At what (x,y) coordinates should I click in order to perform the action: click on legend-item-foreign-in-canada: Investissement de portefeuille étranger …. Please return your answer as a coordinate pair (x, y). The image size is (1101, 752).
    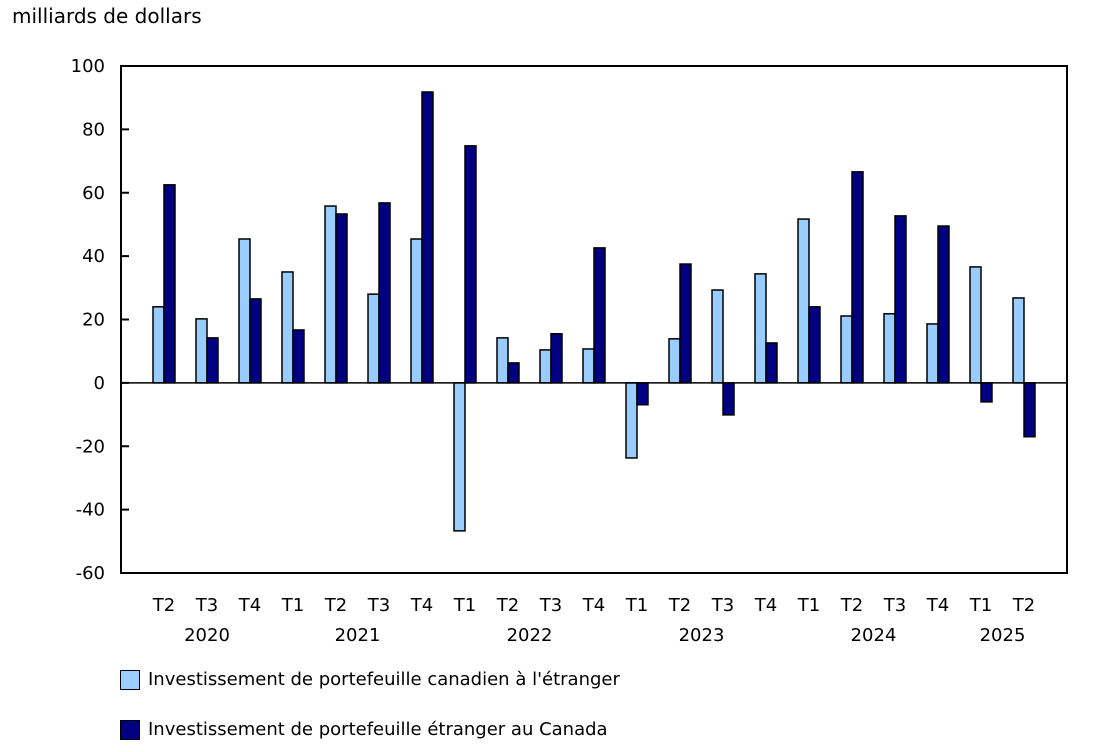
    Looking at the image, I should click on (364, 729).